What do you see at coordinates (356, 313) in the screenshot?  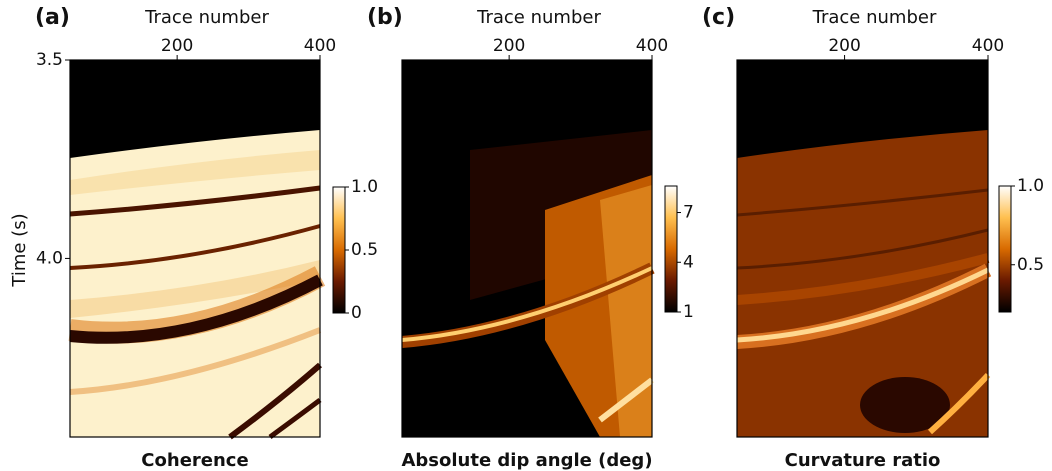 I see `colorbar-tick-label: 0` at bounding box center [356, 313].